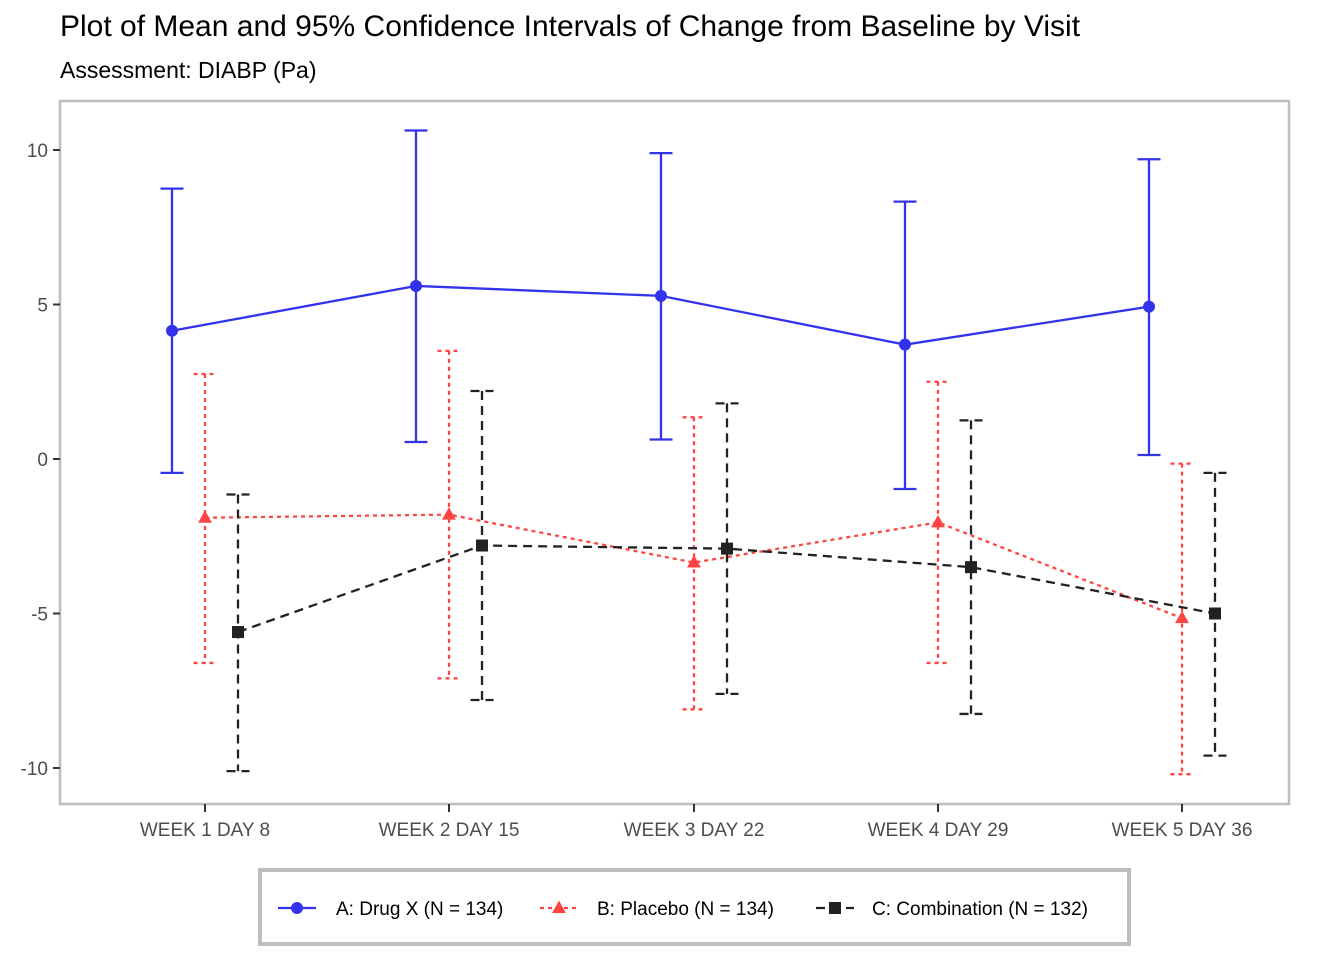 This screenshot has width=1344, height=960. I want to click on y-tick-label: 5, so click(42, 306).